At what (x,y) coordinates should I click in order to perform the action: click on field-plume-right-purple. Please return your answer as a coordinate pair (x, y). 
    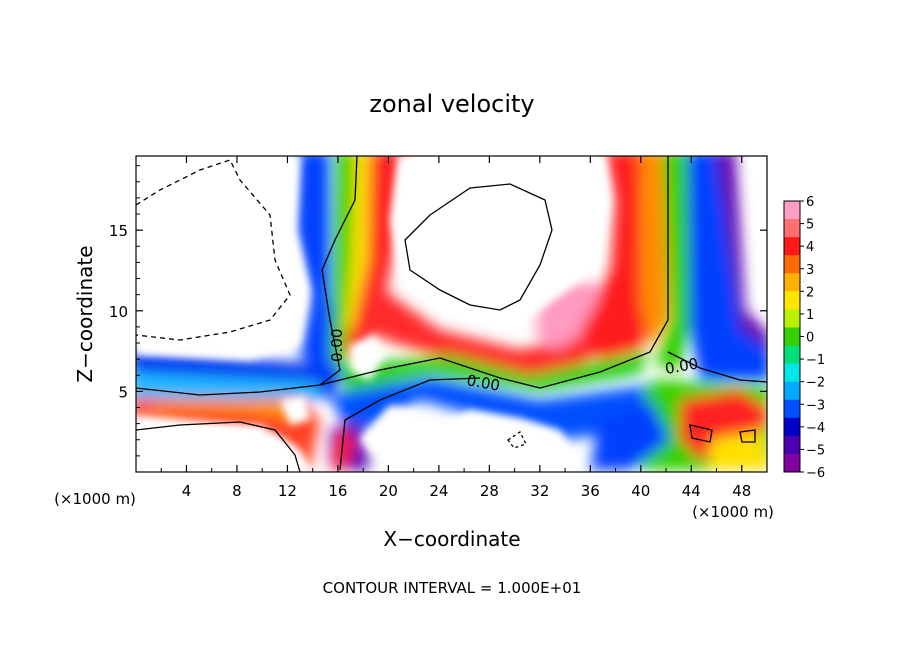
    Looking at the image, I should click on (741, 252).